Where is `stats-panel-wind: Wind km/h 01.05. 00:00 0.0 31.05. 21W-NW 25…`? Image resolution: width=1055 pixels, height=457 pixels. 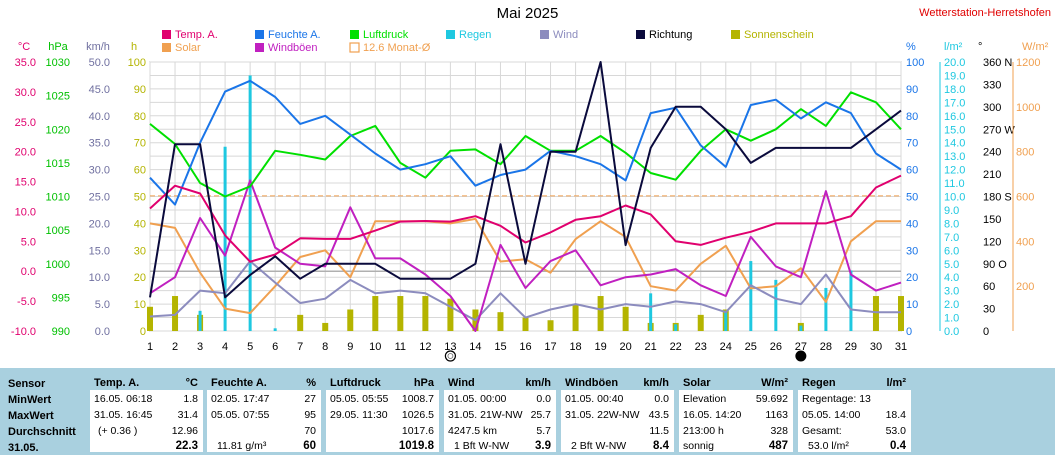
stats-panel-wind: Wind km/h 01.05. 00:00 0.0 31.05. 21W-NW 25… is located at coordinates (500, 413).